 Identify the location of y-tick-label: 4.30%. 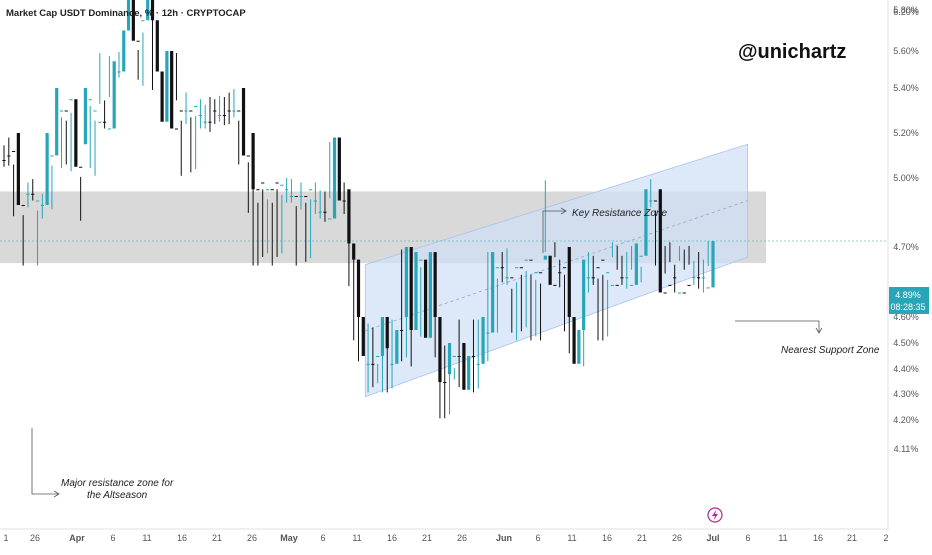
(906, 394).